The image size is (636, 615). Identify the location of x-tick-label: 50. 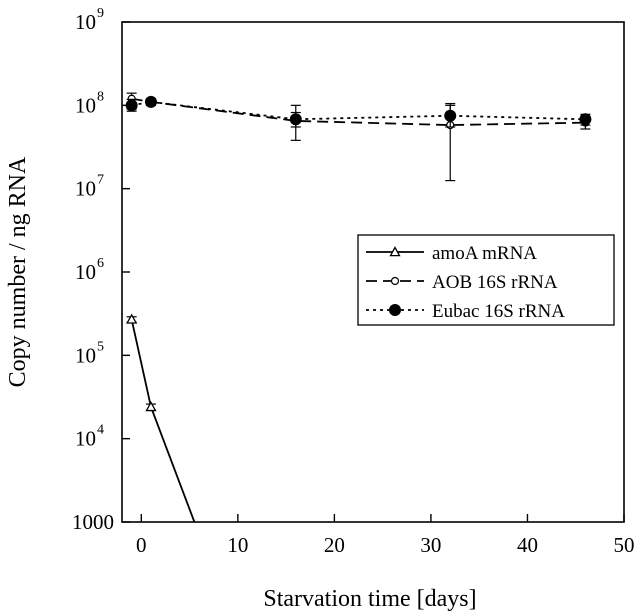
(624, 545).